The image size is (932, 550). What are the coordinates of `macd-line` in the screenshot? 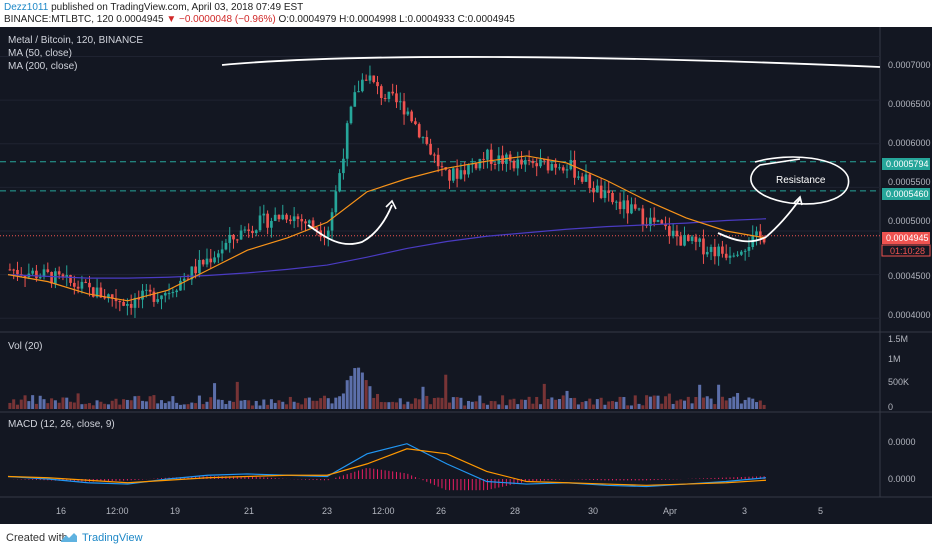 It's located at (387, 465).